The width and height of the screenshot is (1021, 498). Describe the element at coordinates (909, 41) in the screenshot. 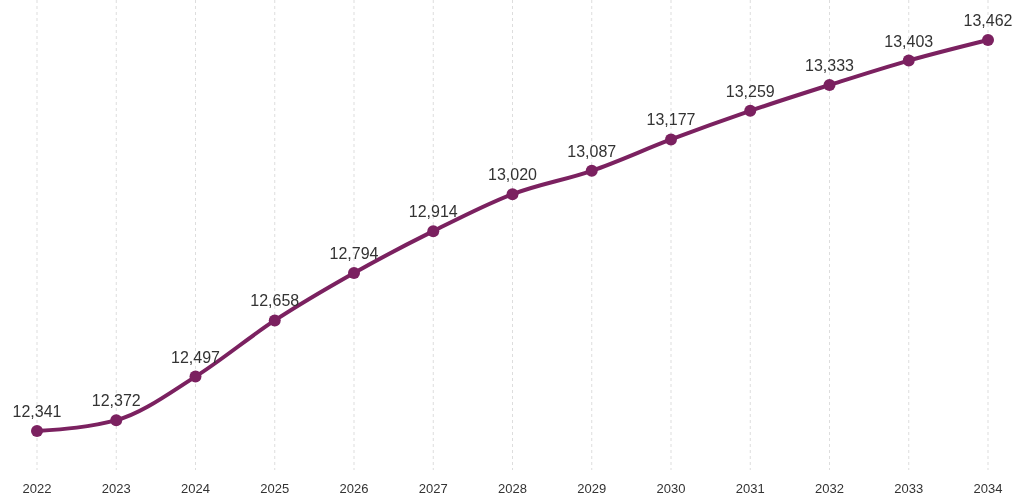

I see `data-label: 13,403` at that location.